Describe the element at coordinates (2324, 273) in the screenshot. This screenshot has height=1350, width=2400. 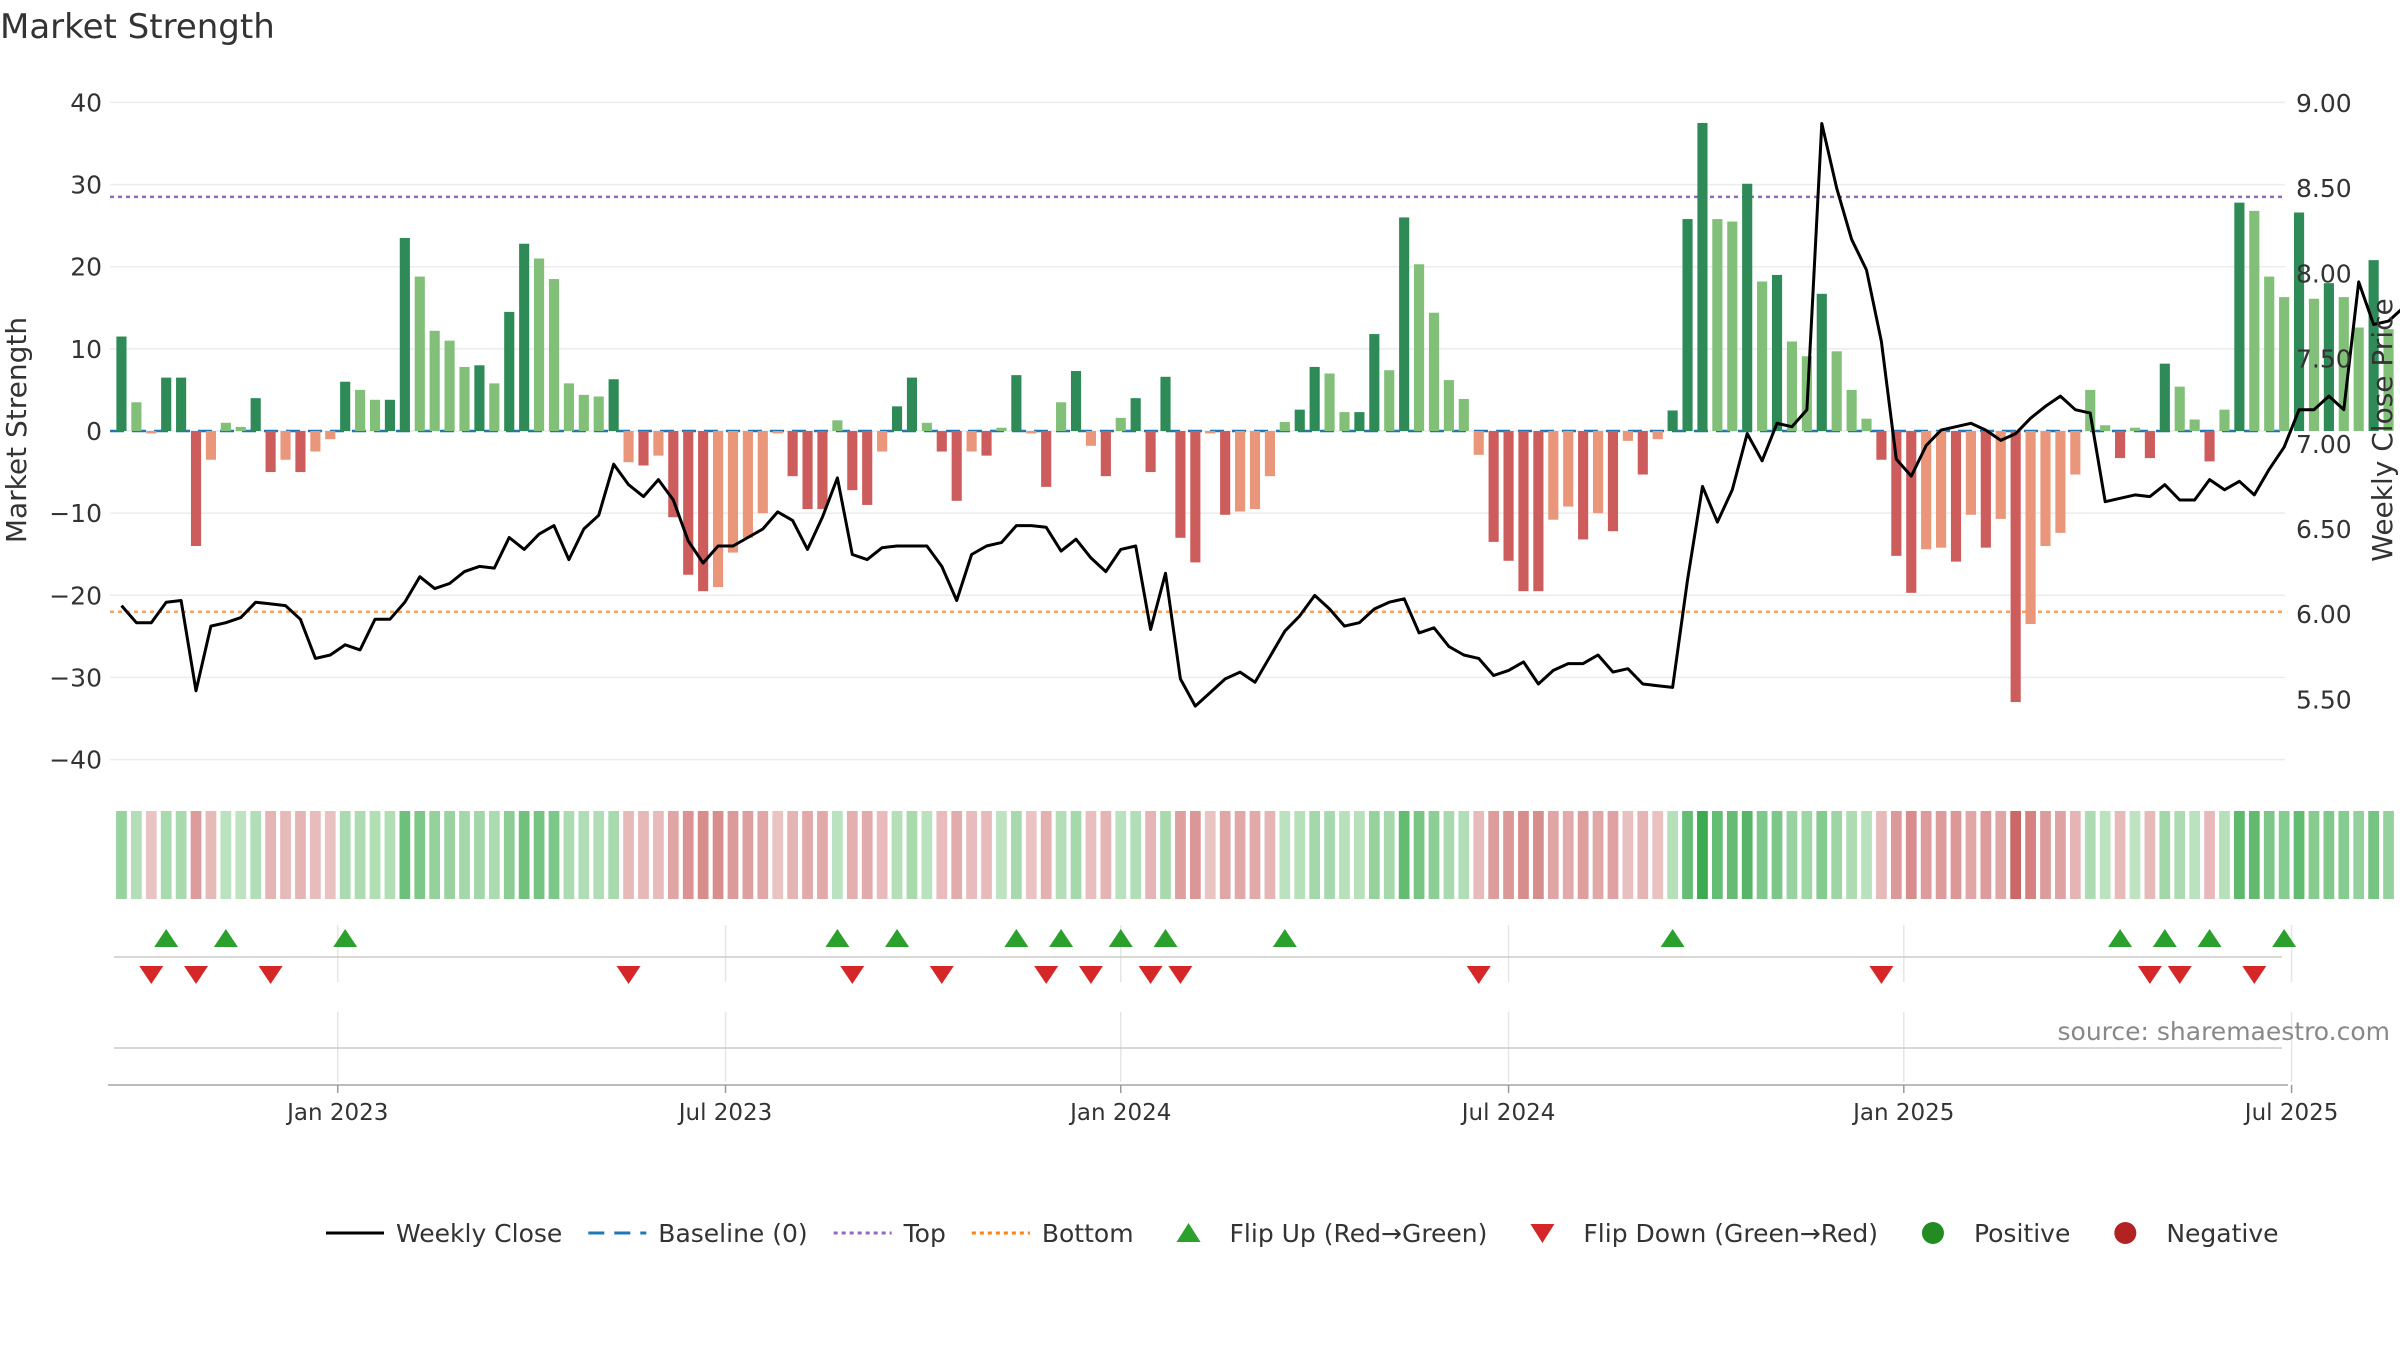
I see `right-tick-label-2: 8.00` at that location.